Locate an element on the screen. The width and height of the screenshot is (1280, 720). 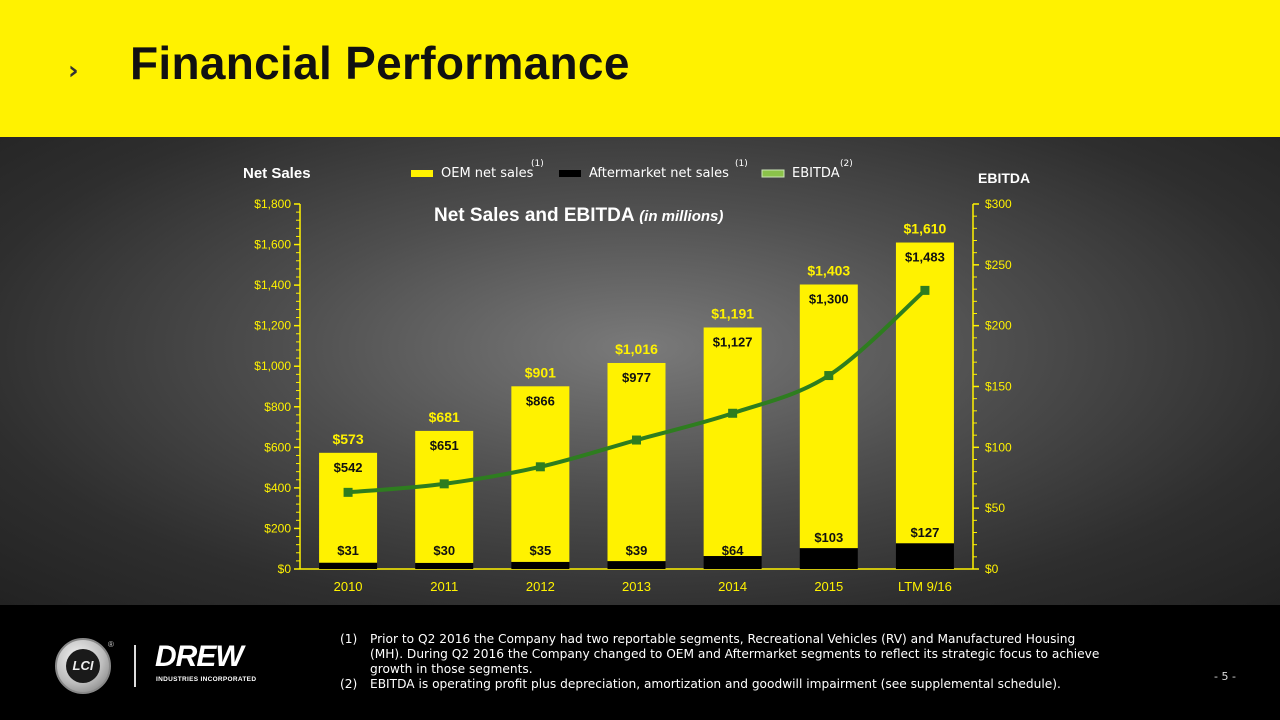
total-value-label: $1,191 is located at coordinates (732, 313).